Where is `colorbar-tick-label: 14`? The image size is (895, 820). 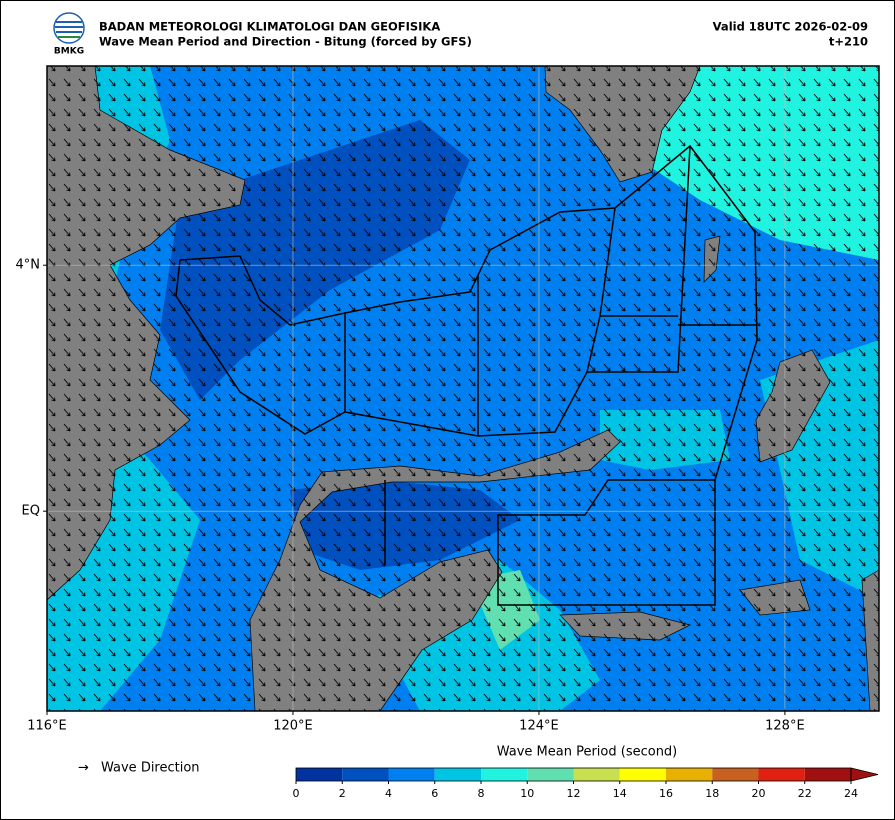
colorbar-tick-label: 14 is located at coordinates (620, 793).